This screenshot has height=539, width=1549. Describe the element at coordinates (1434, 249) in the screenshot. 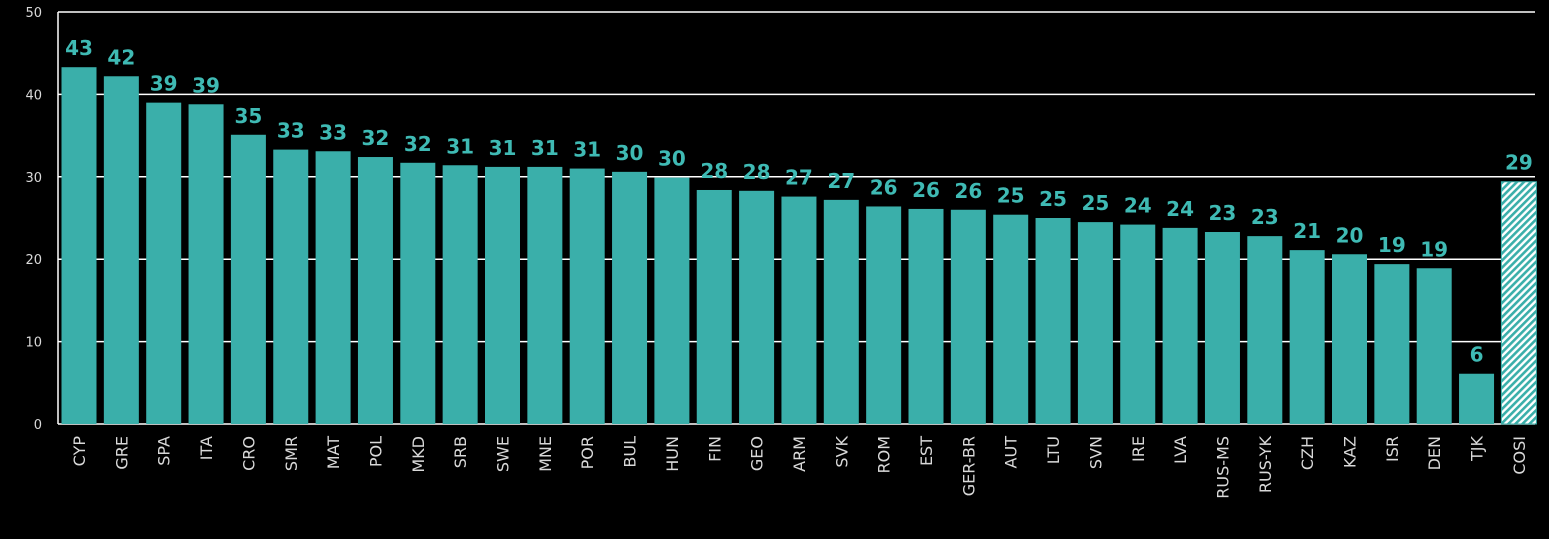

I see `value-label-den: 19` at that location.